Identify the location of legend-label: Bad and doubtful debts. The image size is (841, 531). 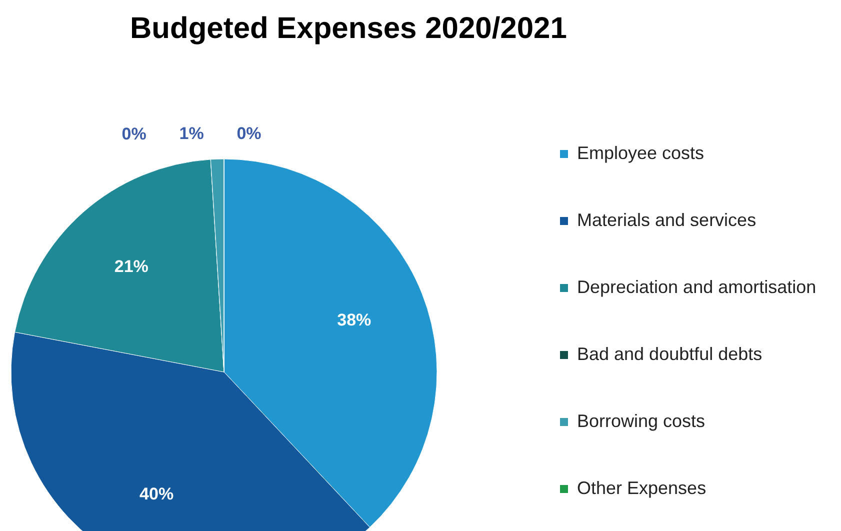
(669, 354).